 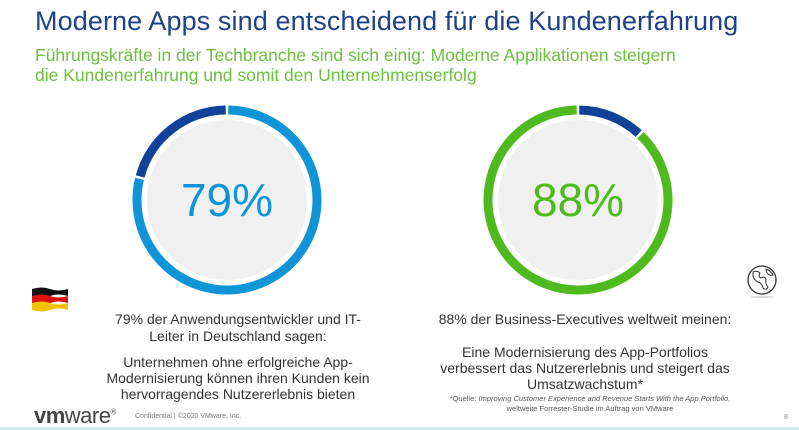 I want to click on text-line: Leiter in Deutschland sagen:, so click(x=238, y=336).